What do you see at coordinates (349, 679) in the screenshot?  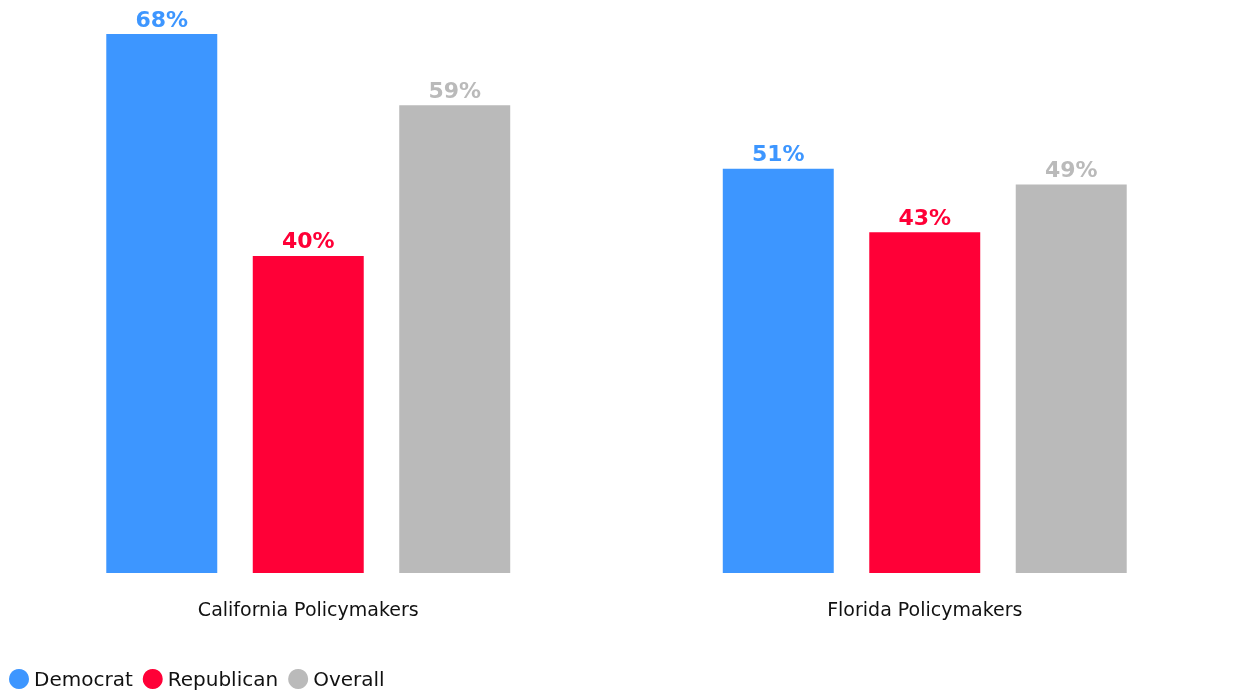 I see `legend-label: Overall` at bounding box center [349, 679].